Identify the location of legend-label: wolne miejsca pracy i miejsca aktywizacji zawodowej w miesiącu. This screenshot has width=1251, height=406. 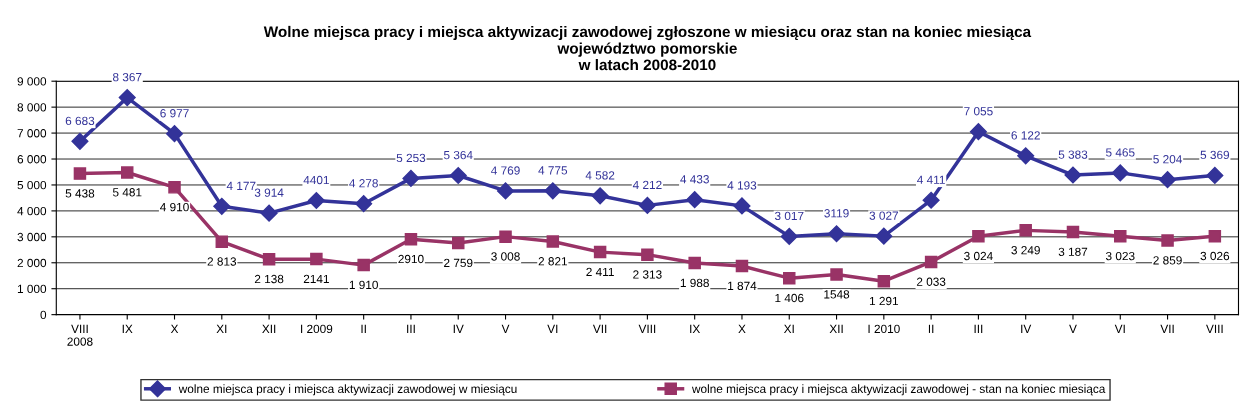
(347, 390).